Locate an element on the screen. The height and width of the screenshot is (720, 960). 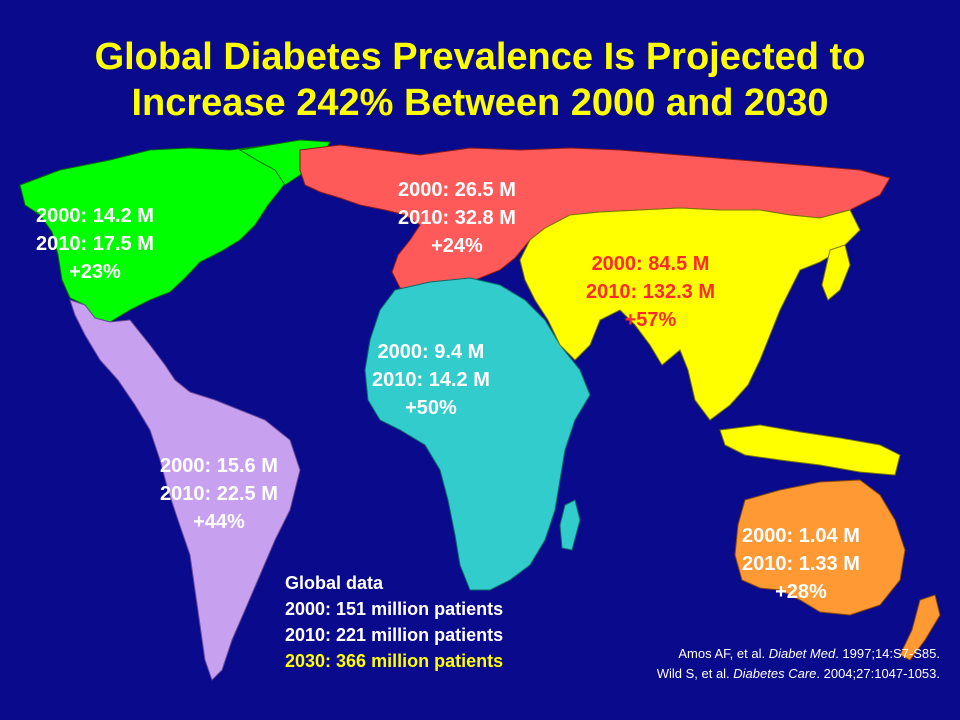
africa-stats: 2000: 9.4 M 2010: 14.2 M +50% is located at coordinates (431, 380).